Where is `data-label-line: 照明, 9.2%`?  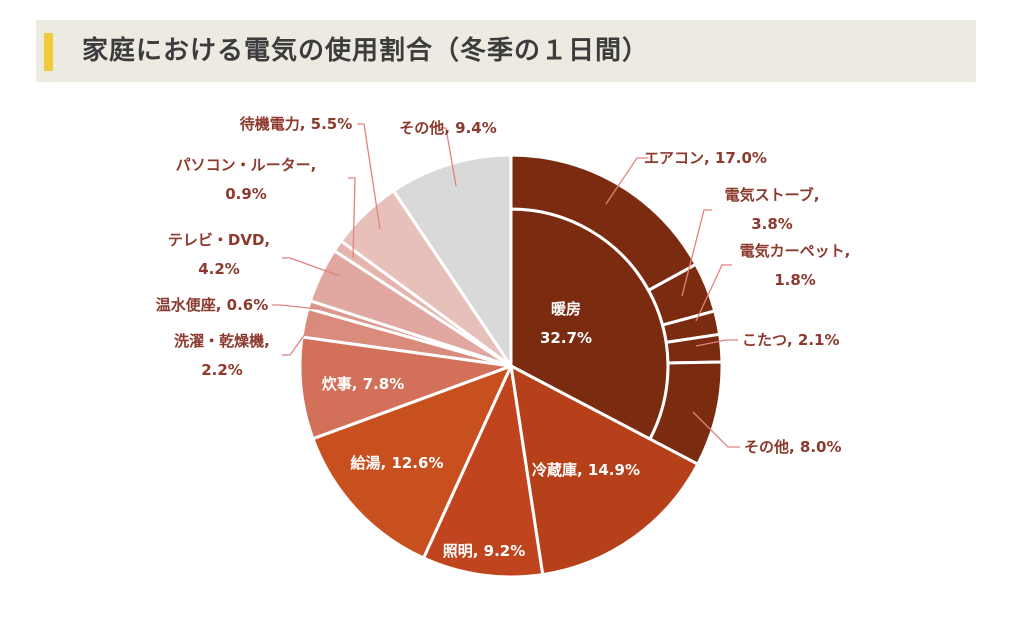
data-label-line: 照明, 9.2% is located at coordinates (484, 551).